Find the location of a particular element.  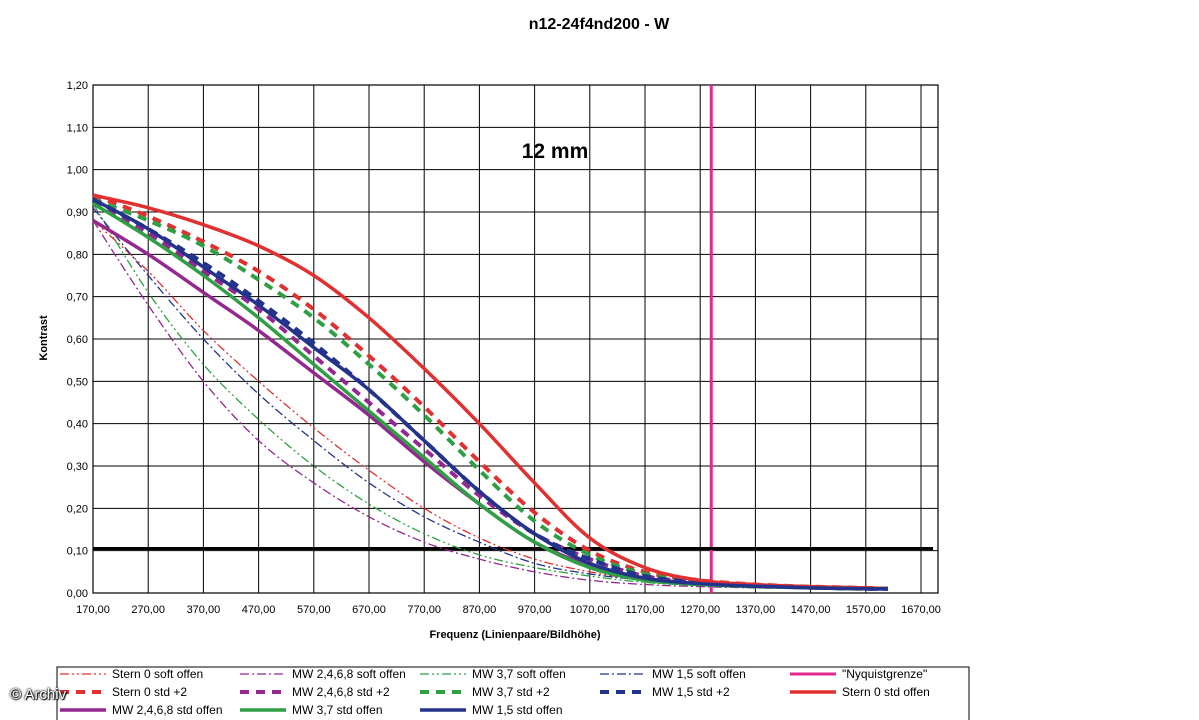

x-tick-label: 770,00 is located at coordinates (424, 610).